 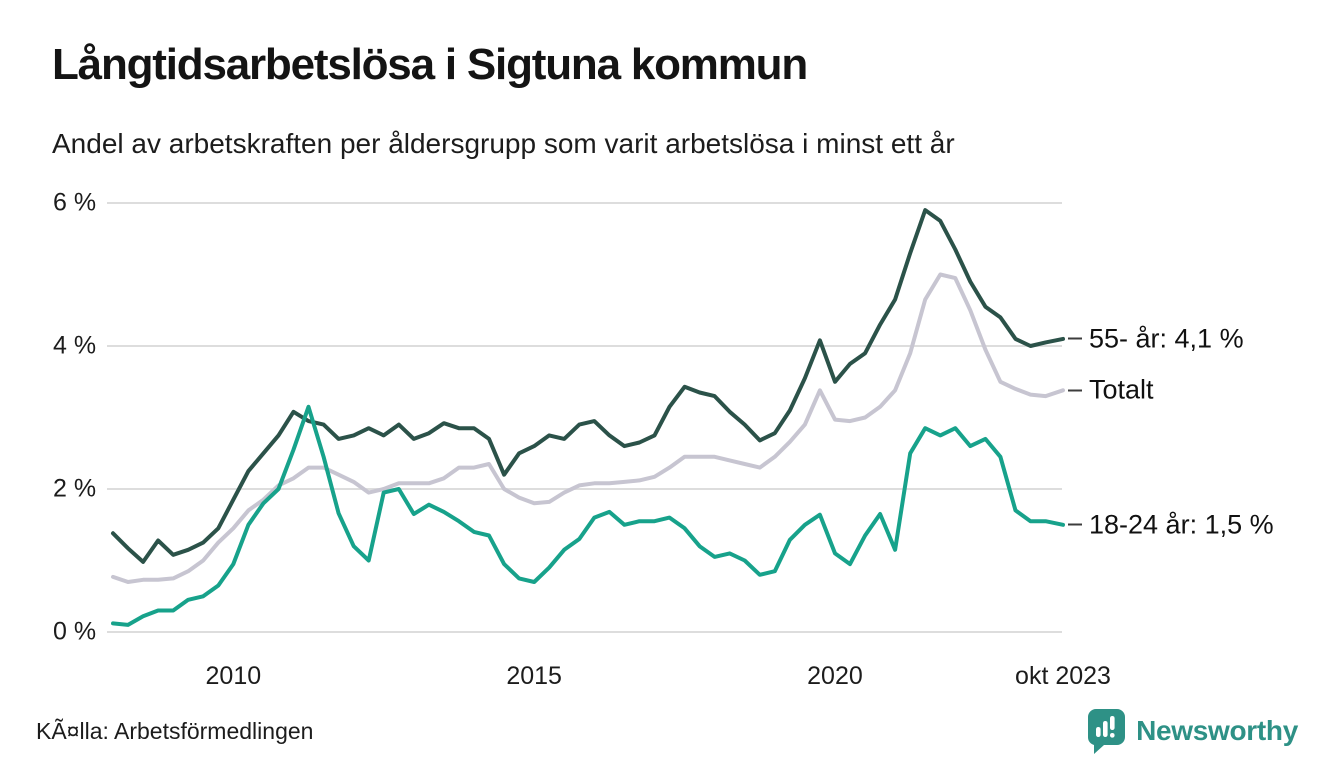 I want to click on series-end-label-55-r: 55- år: 4,1 %, so click(x=1156, y=338).